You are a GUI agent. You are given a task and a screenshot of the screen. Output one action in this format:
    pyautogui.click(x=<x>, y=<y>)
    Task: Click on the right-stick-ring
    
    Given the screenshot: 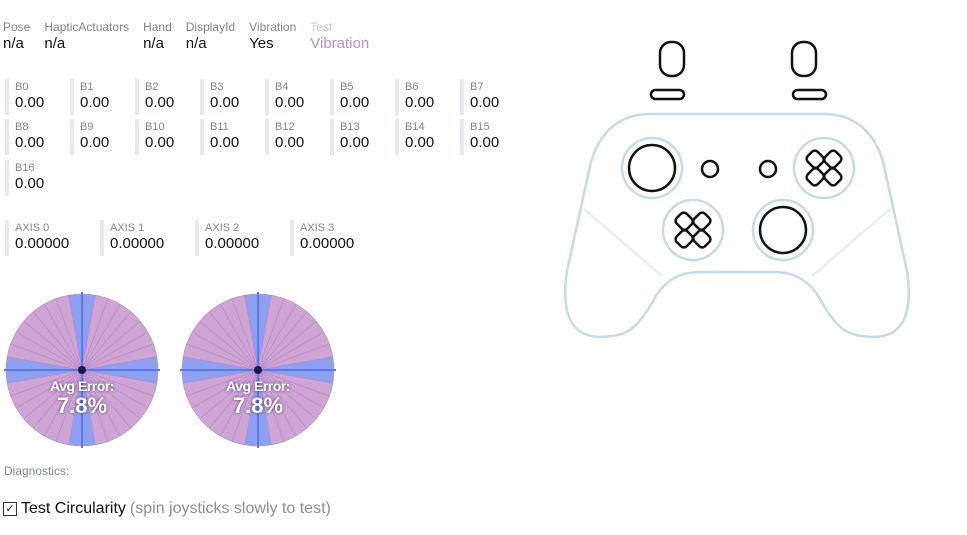 What is the action you would take?
    pyautogui.click(x=783, y=230)
    